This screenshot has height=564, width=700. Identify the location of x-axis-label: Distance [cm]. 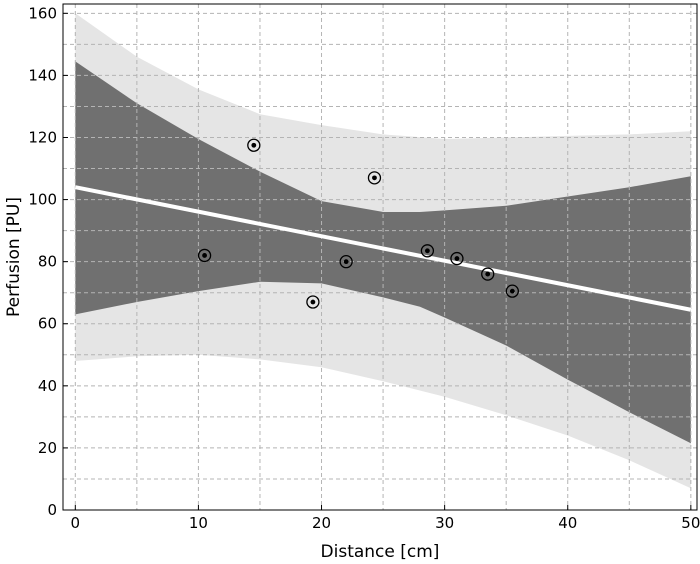
(380, 552).